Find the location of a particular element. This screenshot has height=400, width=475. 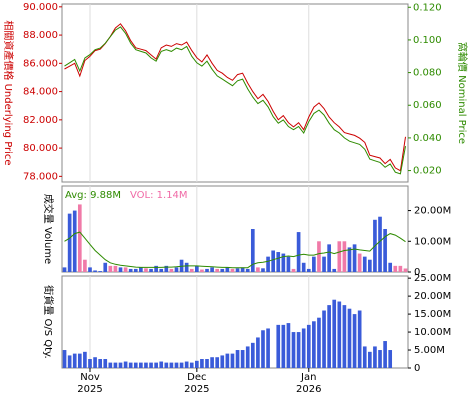

y-axis-title: 相關資產價格 Underlying Price is located at coordinates (8, 92).